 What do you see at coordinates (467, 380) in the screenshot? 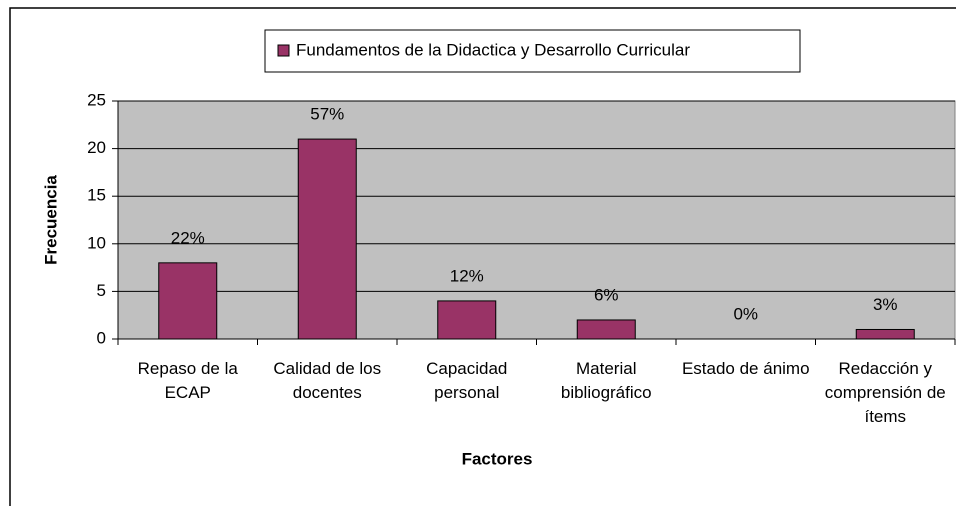
I see `x-tick-label: Capacidad personal` at bounding box center [467, 380].